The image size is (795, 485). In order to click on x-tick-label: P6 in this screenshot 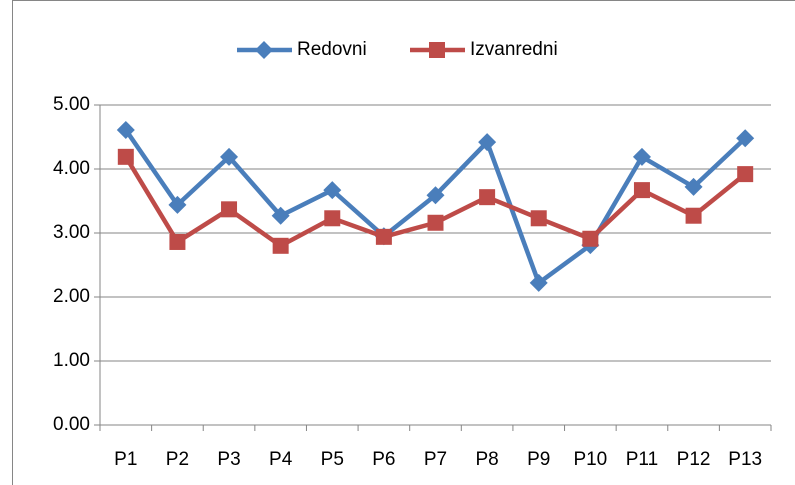, I will do `click(383, 459)`.